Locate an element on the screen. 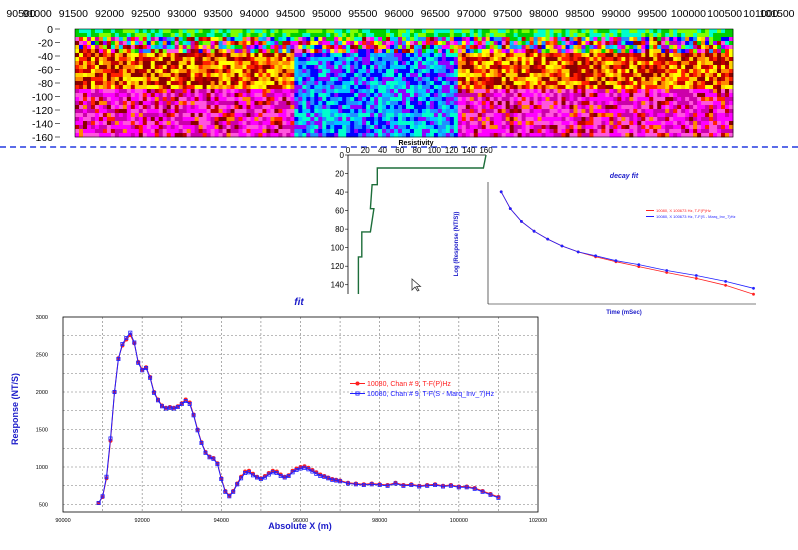 This screenshot has height=550, width=798. section-x-tick: 96500 is located at coordinates (435, 14).